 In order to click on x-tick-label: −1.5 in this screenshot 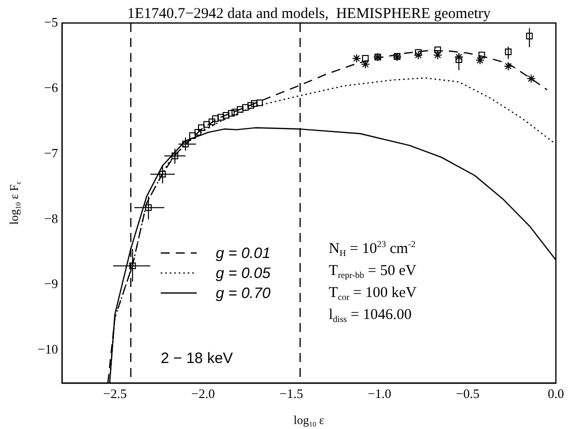, I will do `click(292, 394)`.